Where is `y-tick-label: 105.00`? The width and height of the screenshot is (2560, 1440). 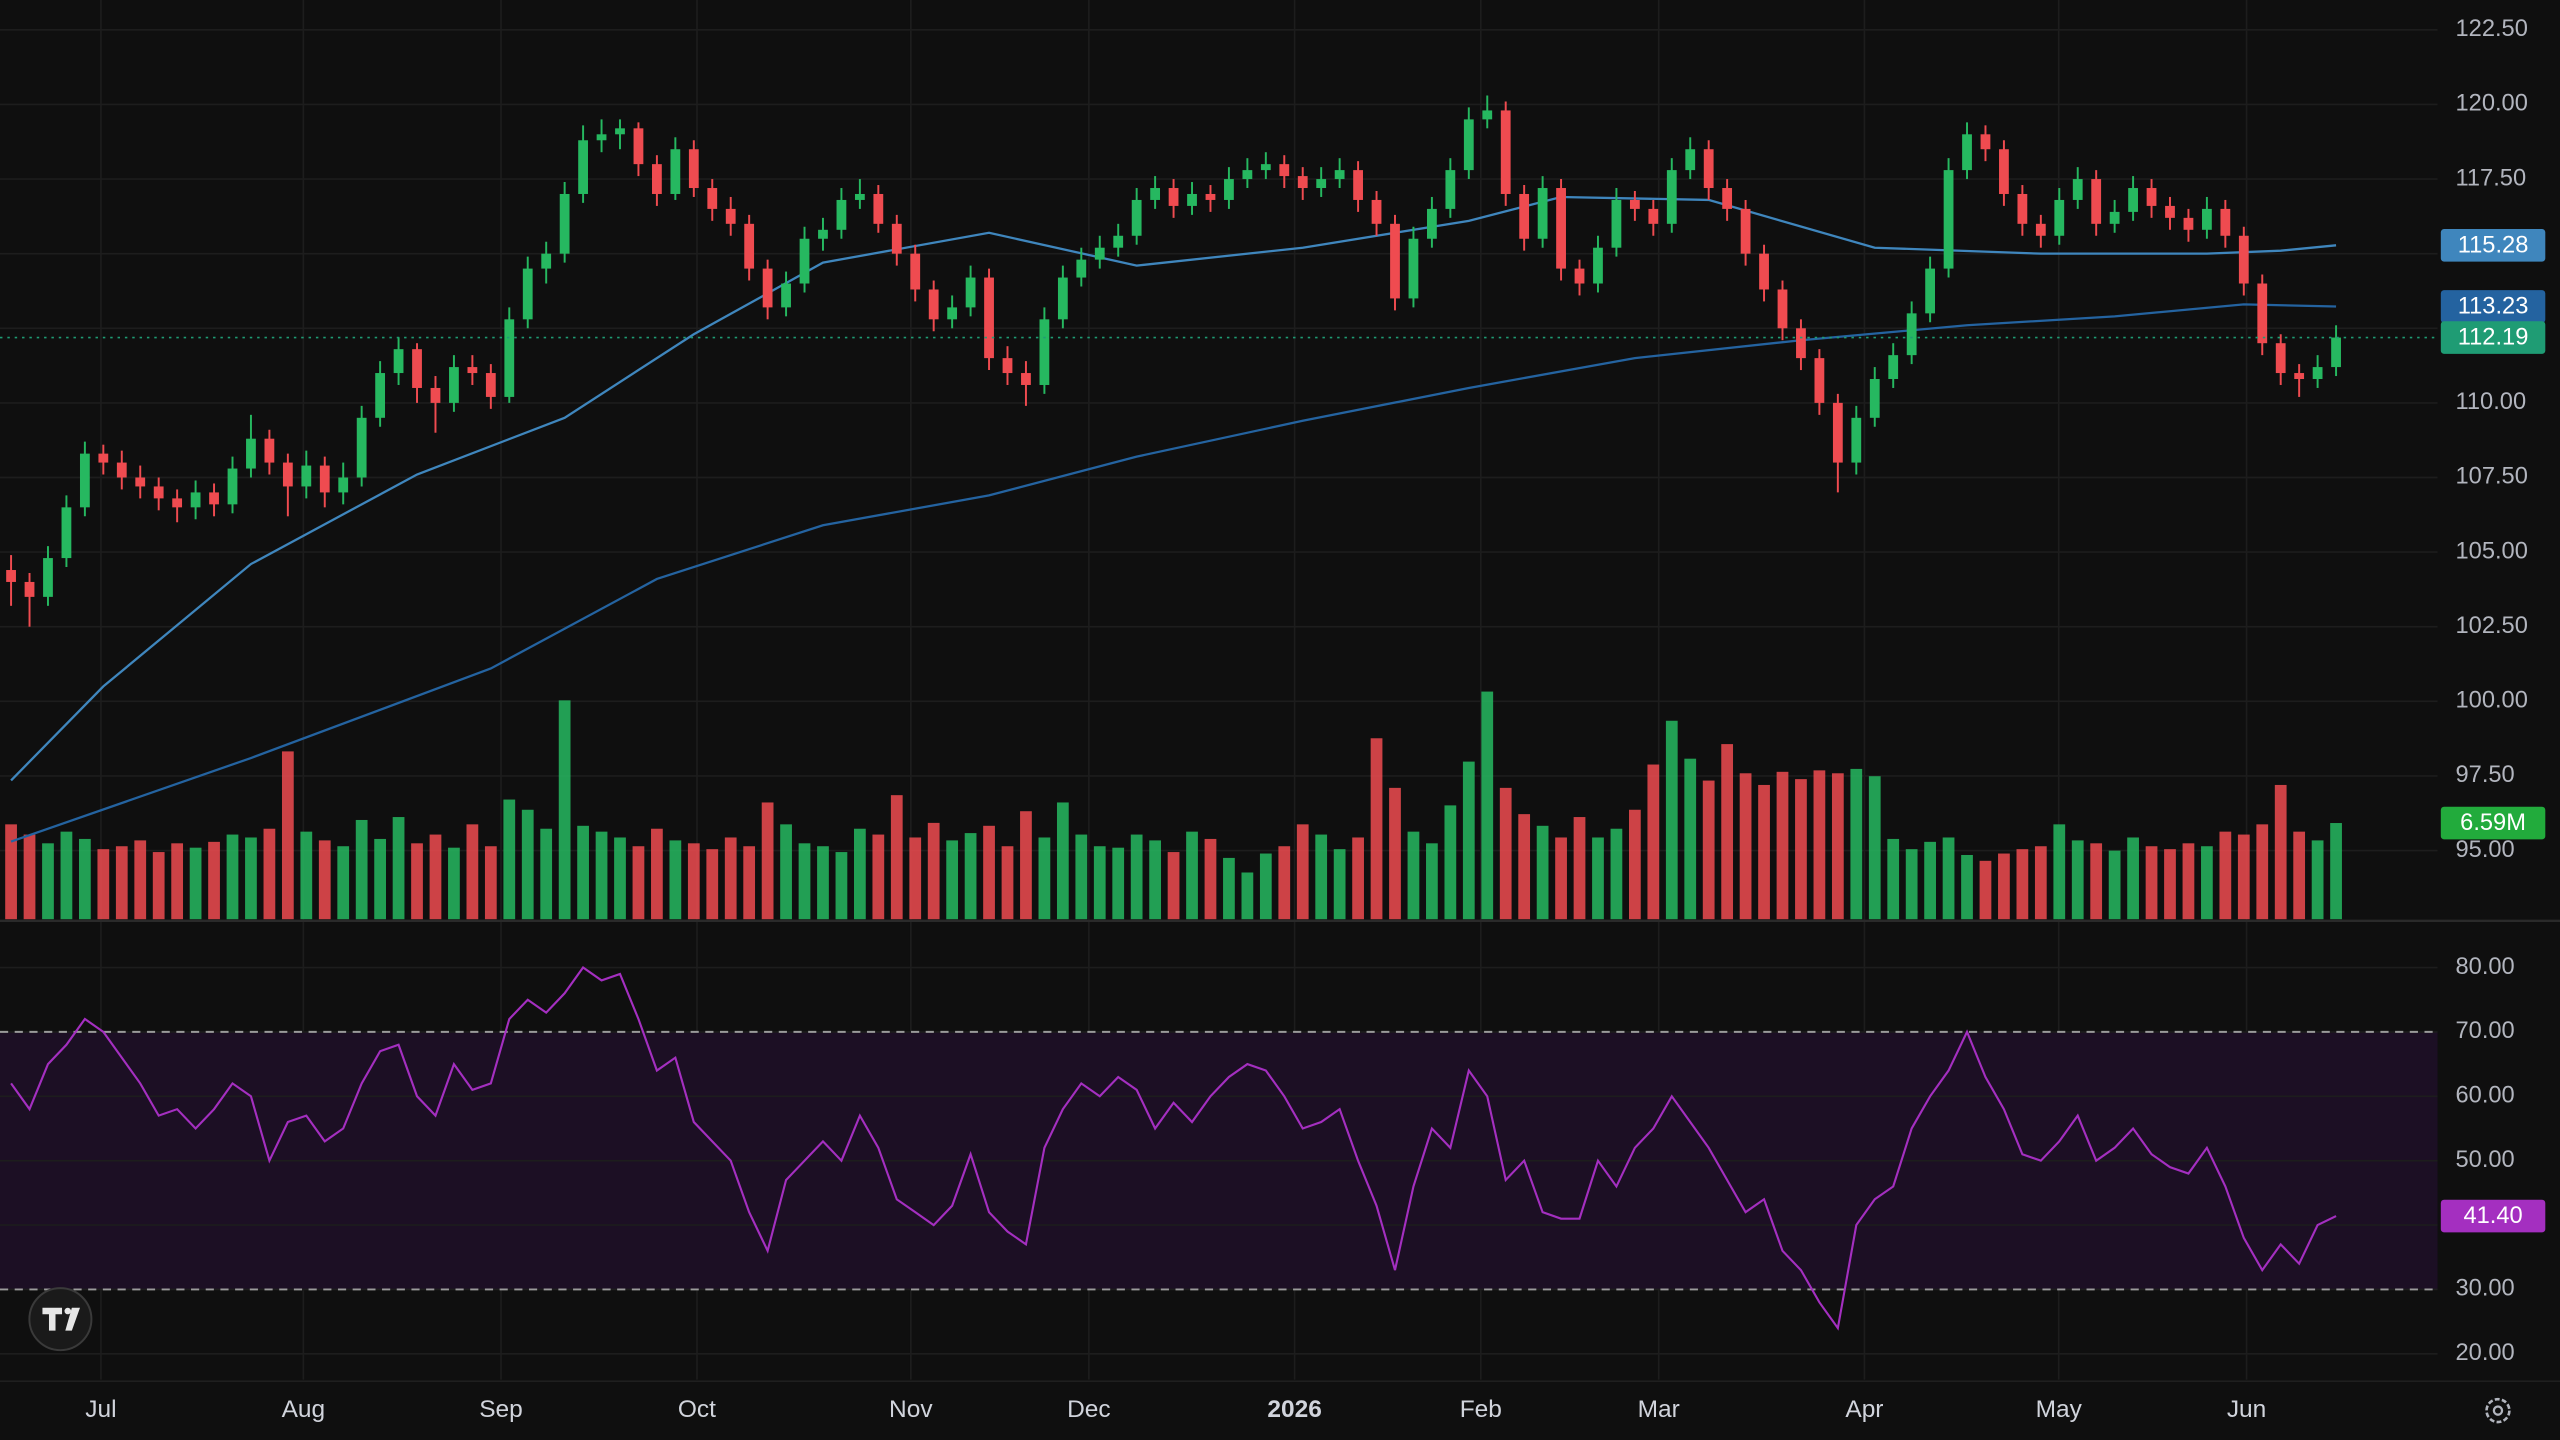 y-tick-label: 105.00 is located at coordinates (2492, 551).